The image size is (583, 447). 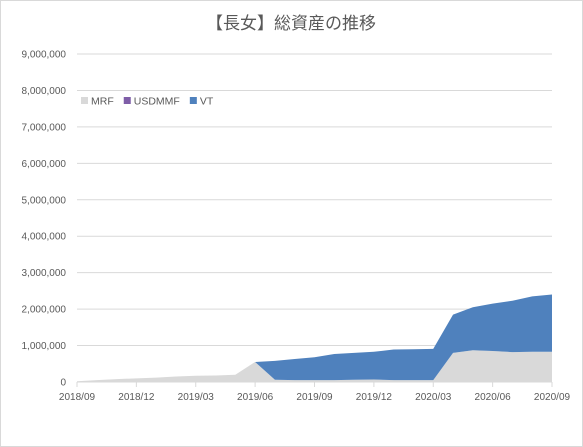 What do you see at coordinates (44, 164) in the screenshot?
I see `y-tick-label: 6,000,000` at bounding box center [44, 164].